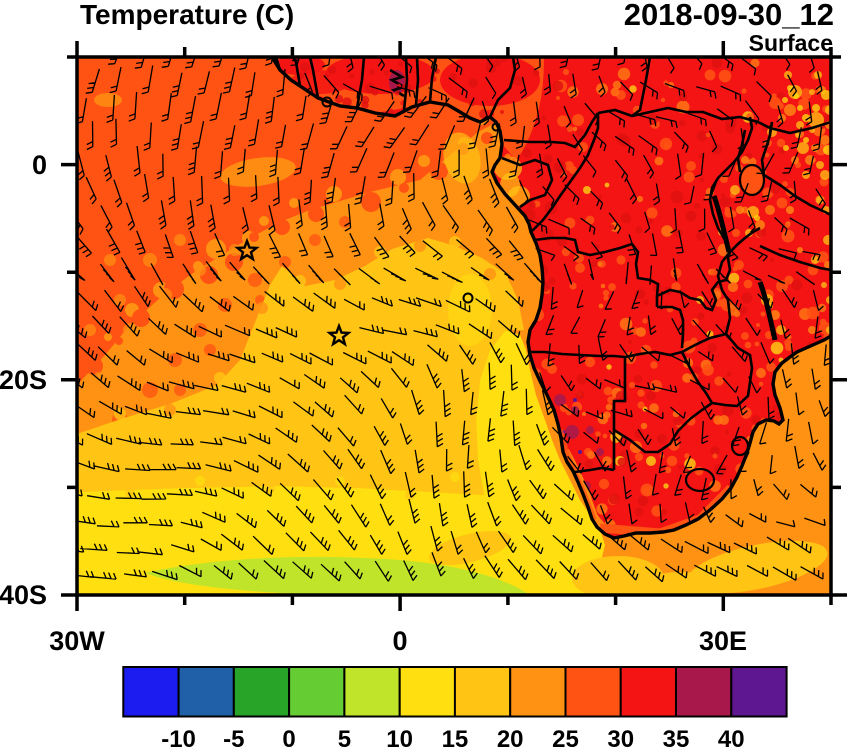  I want to click on svg-text: 25, so click(565, 738).